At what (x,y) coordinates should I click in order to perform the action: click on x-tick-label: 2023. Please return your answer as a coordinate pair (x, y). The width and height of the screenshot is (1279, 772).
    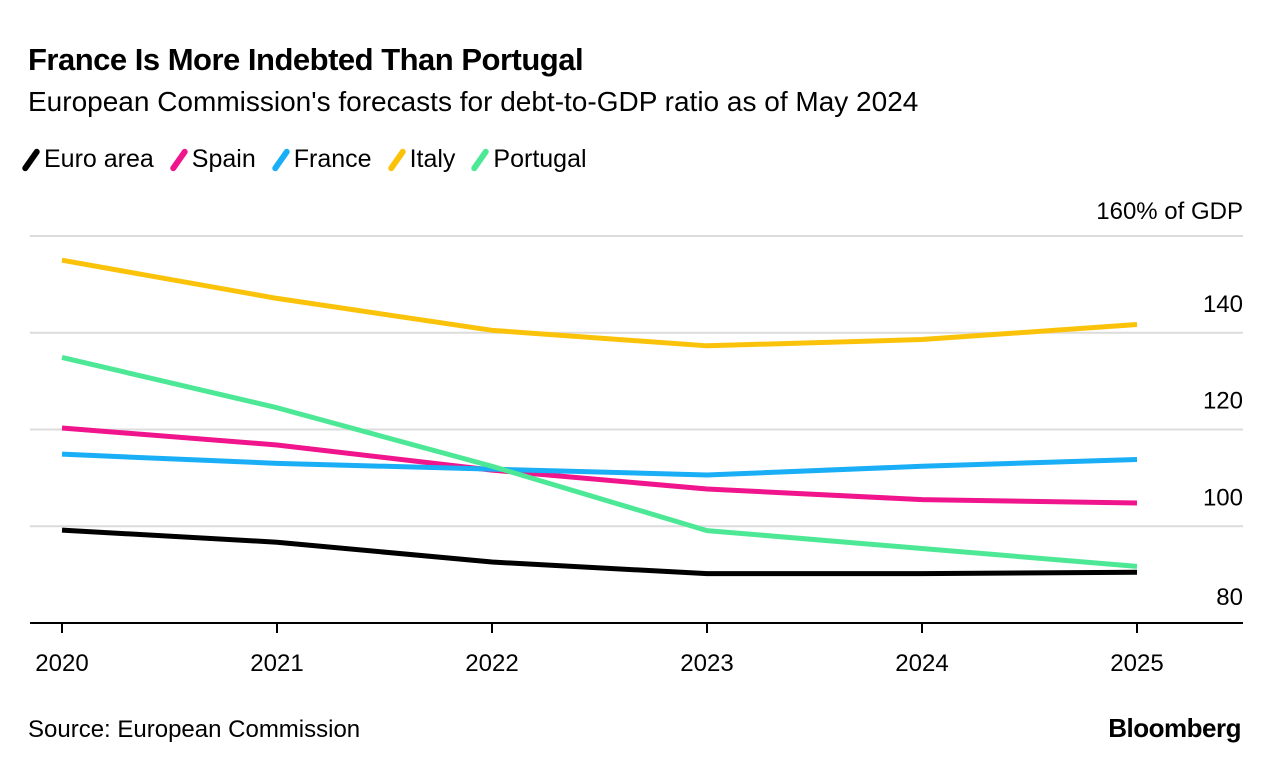
    Looking at the image, I should click on (706, 663).